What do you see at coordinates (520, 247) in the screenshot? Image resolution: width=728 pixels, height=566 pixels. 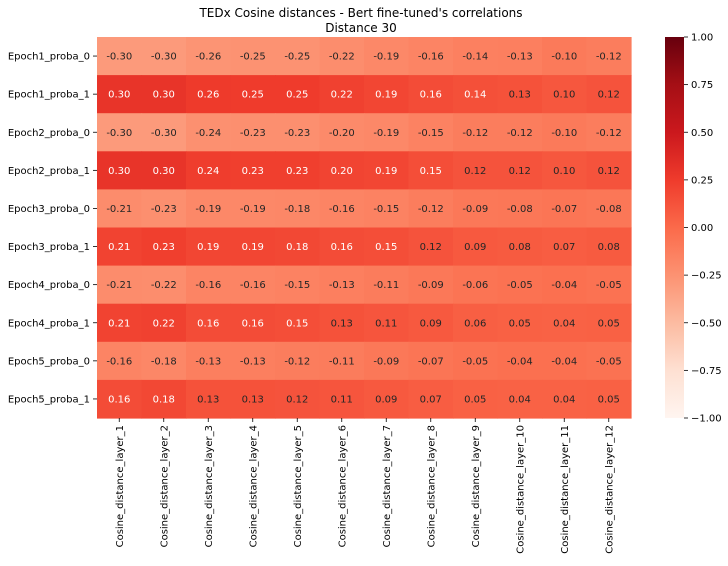 I see `cell-value-label: 0.08` at bounding box center [520, 247].